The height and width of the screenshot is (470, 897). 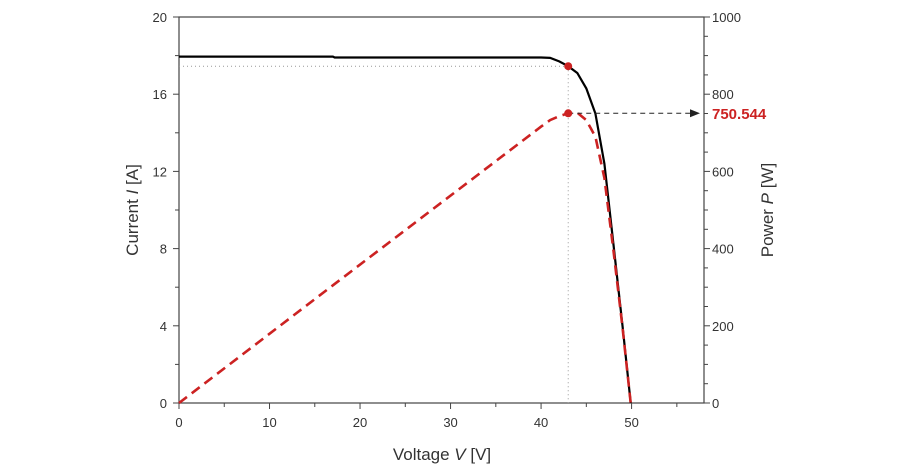 What do you see at coordinates (163, 403) in the screenshot?
I see `y-left-tick-label: 0` at bounding box center [163, 403].